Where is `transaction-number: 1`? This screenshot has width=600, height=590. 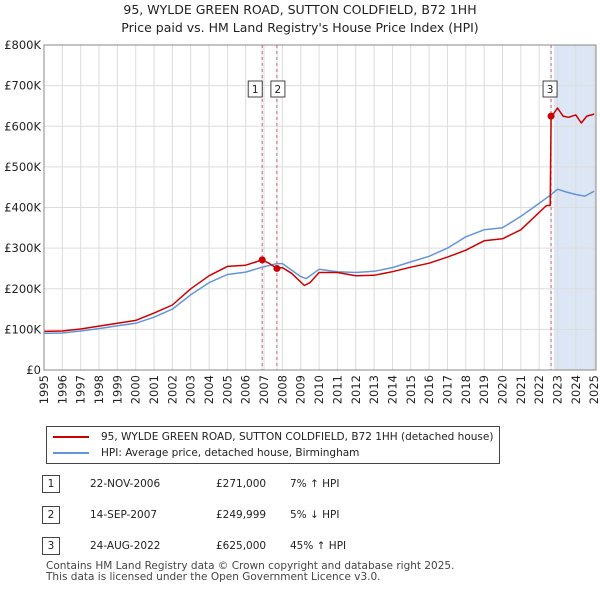
transaction-number: 1 is located at coordinates (51, 484).